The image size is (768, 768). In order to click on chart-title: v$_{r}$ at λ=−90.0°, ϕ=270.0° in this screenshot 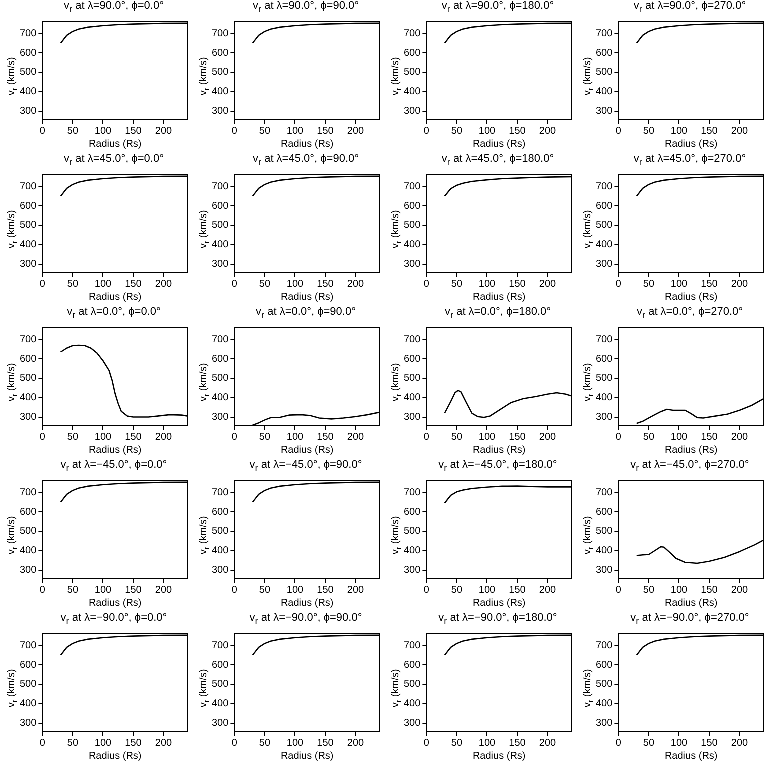, I will do `click(690, 619)`.